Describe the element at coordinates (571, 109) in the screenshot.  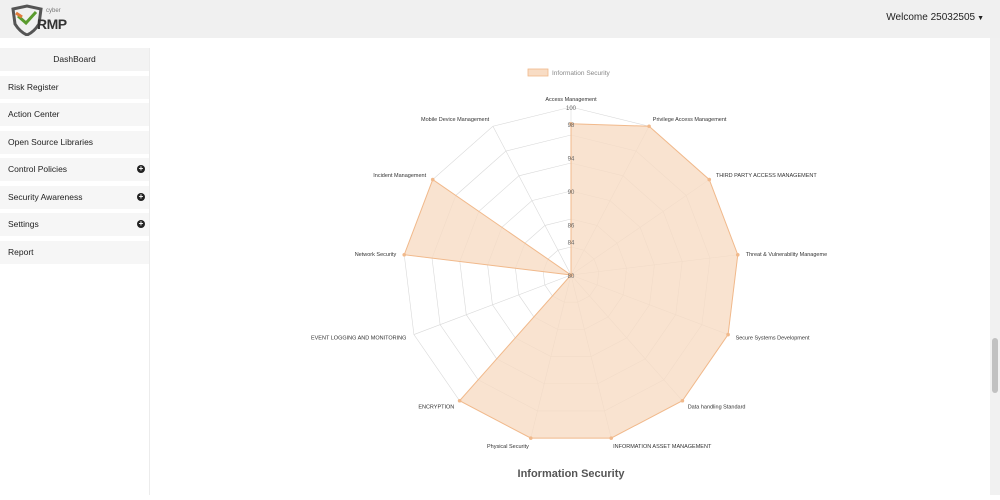
I see `radial-tick-label: 100` at that location.